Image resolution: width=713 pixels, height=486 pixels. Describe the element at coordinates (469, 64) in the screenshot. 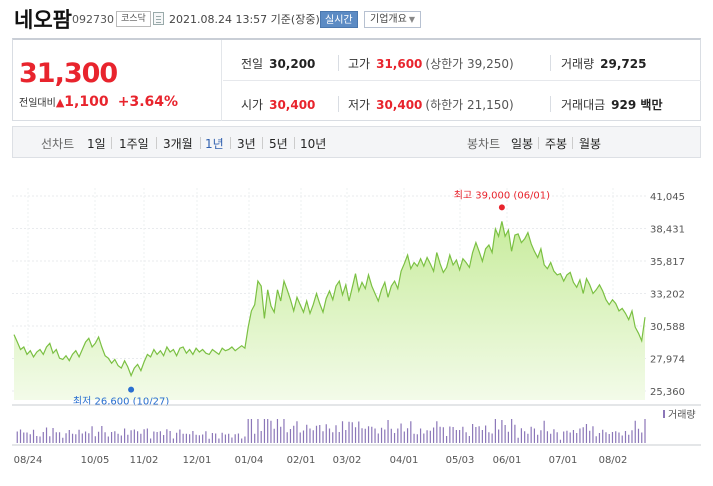

I see `stat-sub: (상한가 39,250)` at that location.